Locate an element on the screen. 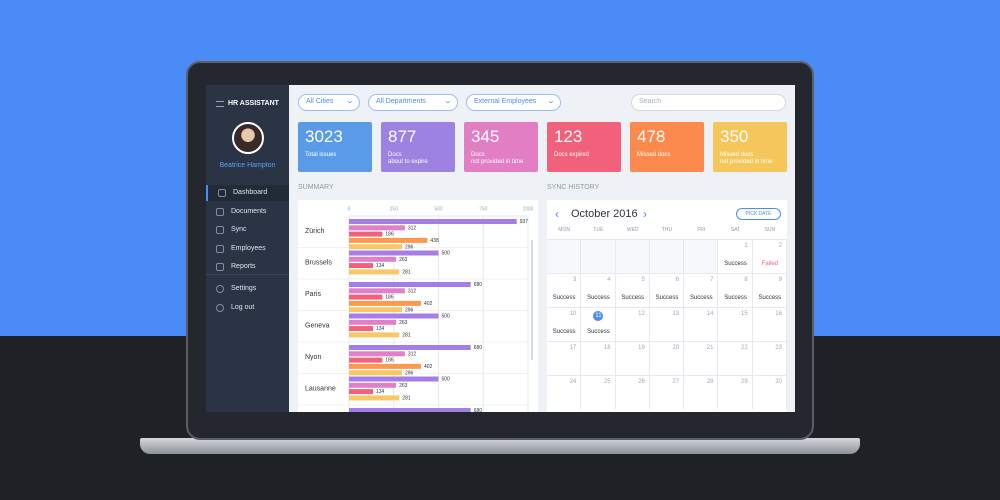 This screenshot has width=1000, height=500. calendar-month: October 2016 is located at coordinates (604, 214).